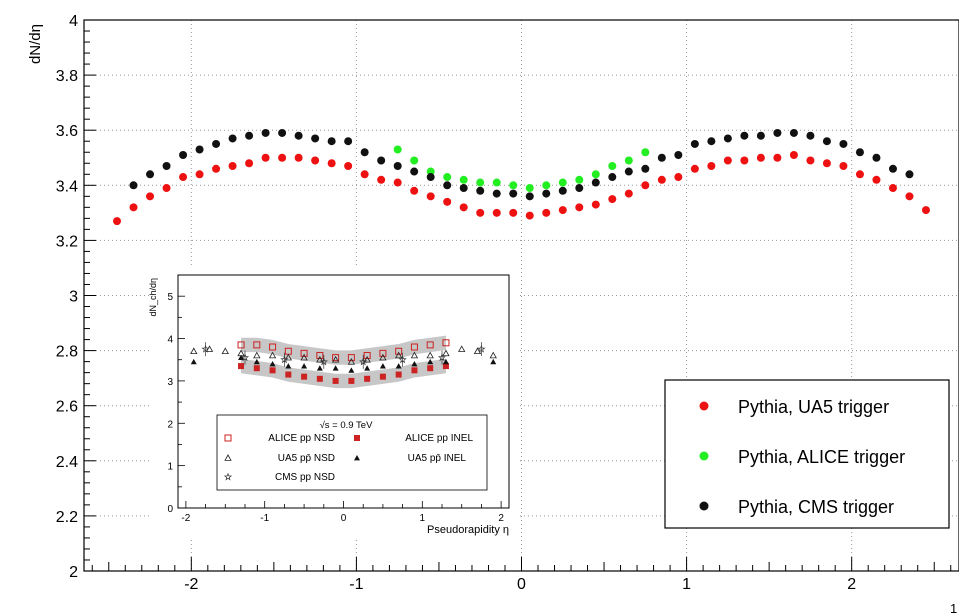 The height and width of the screenshot is (615, 959). I want to click on systematic-band, so click(343, 350).